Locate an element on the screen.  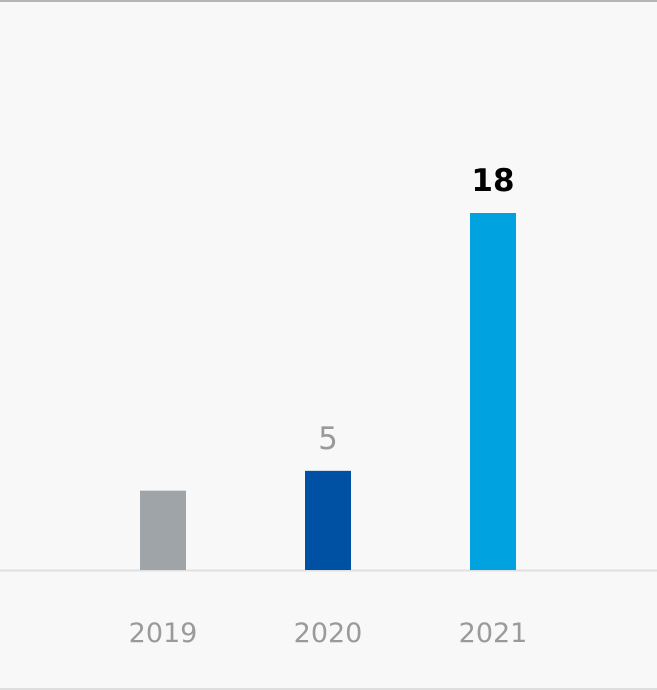
data-label-2021: 18 is located at coordinates (492, 181).